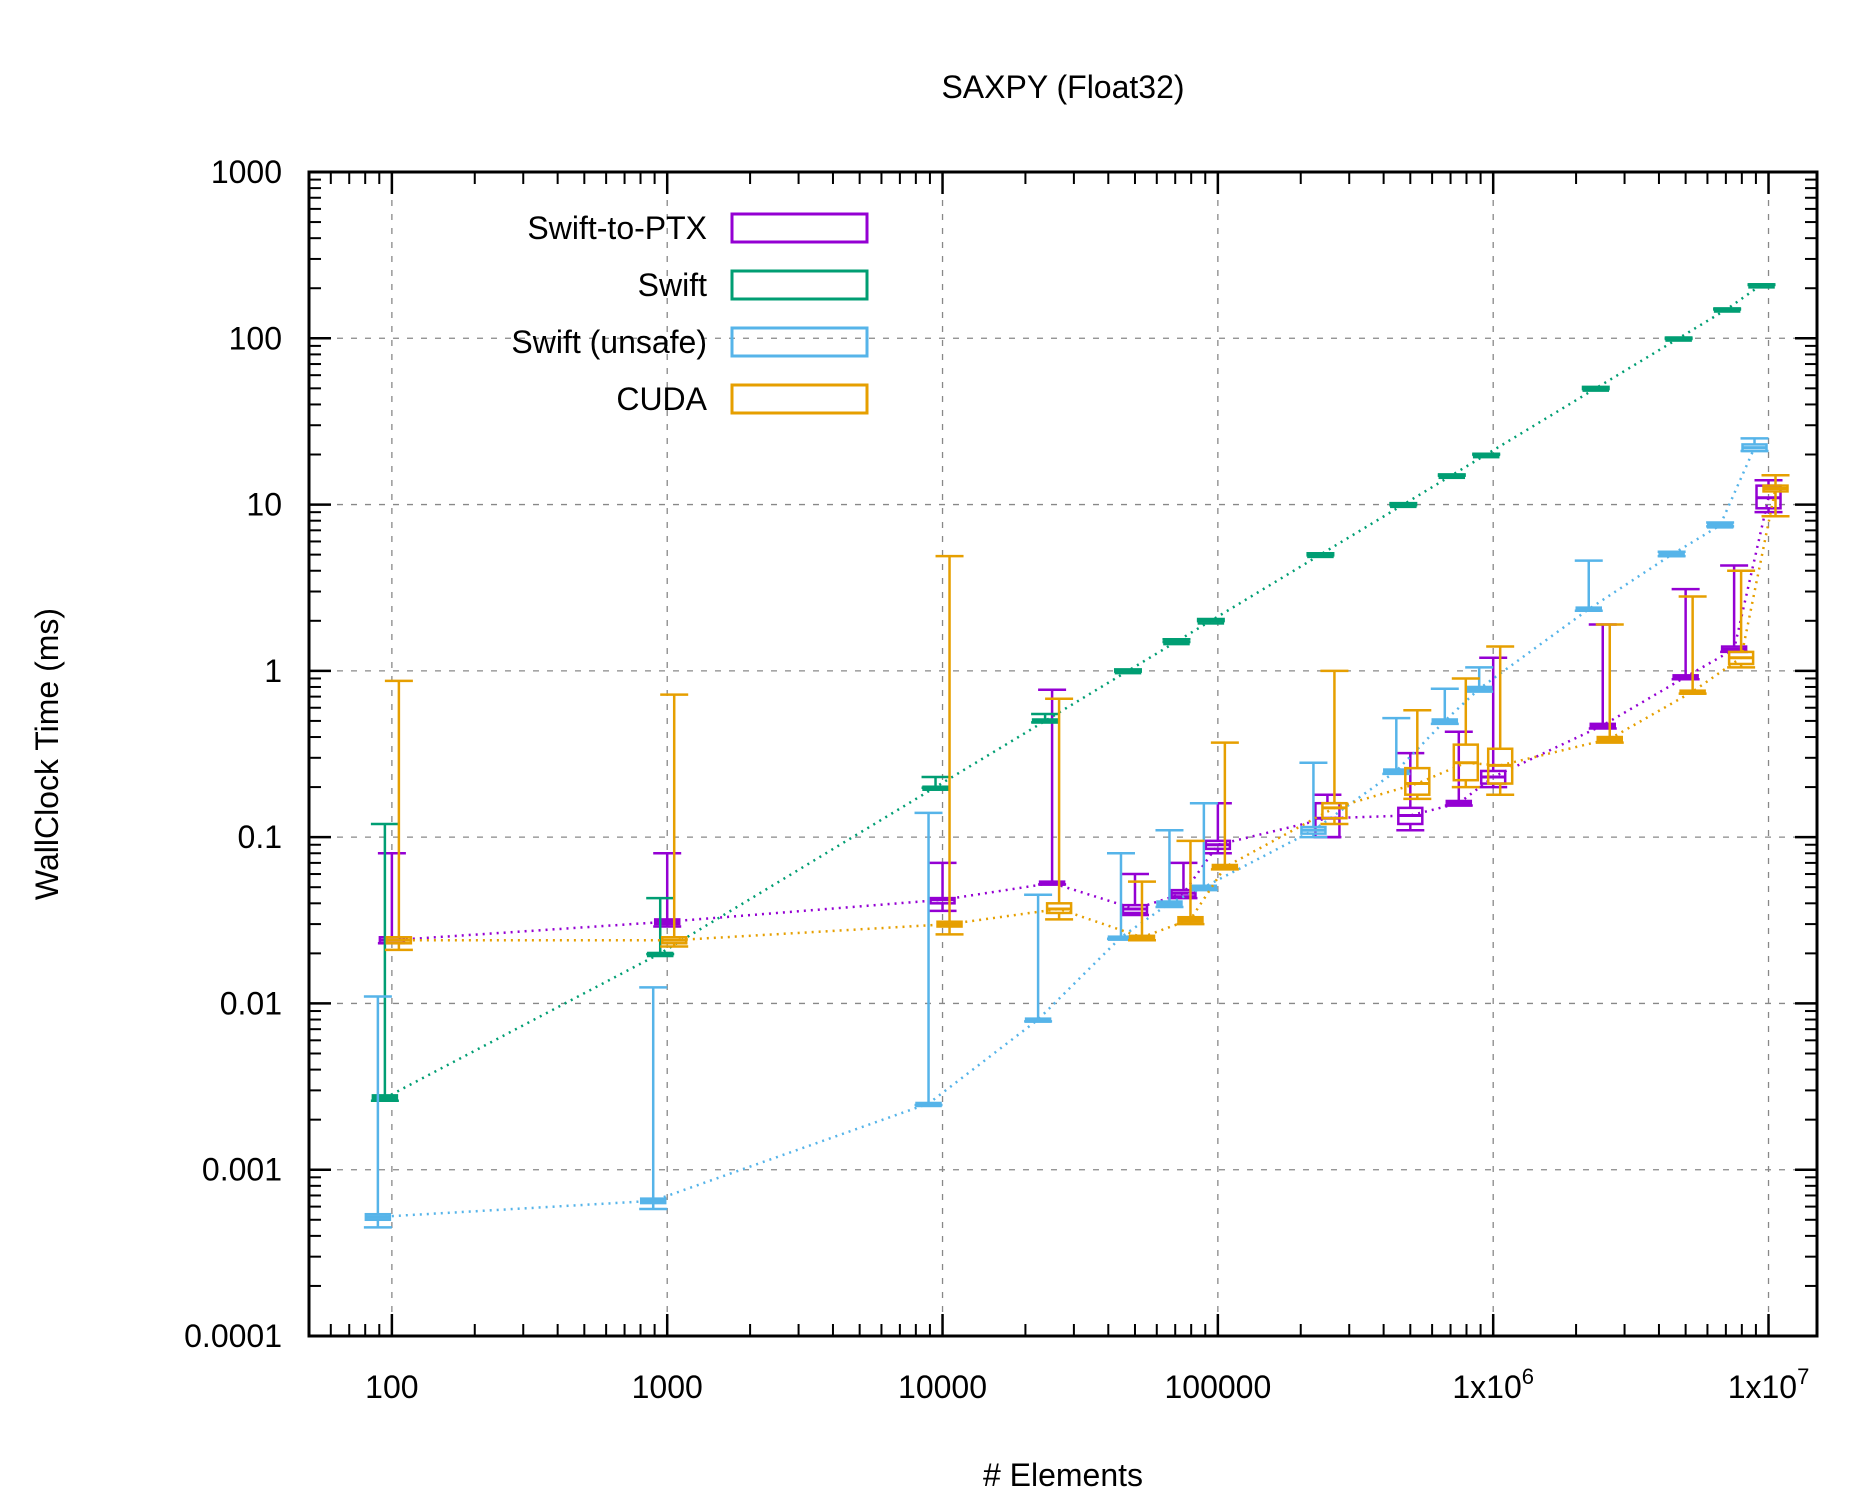 Image resolution: width=1875 pixels, height=1505 pixels. I want to click on y-tick-label: 0.1, so click(260, 837).